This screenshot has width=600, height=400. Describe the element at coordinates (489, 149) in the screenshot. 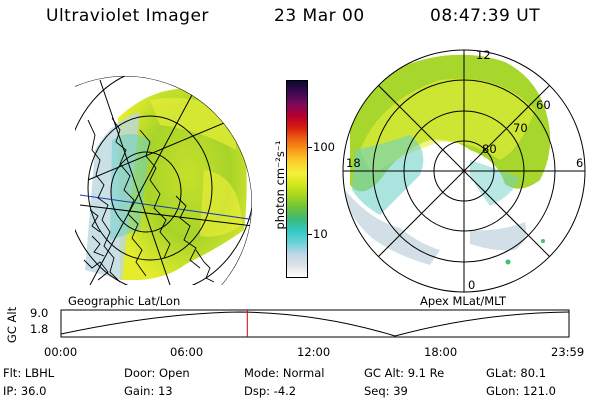

I see `mlat-label-80: 80` at that location.